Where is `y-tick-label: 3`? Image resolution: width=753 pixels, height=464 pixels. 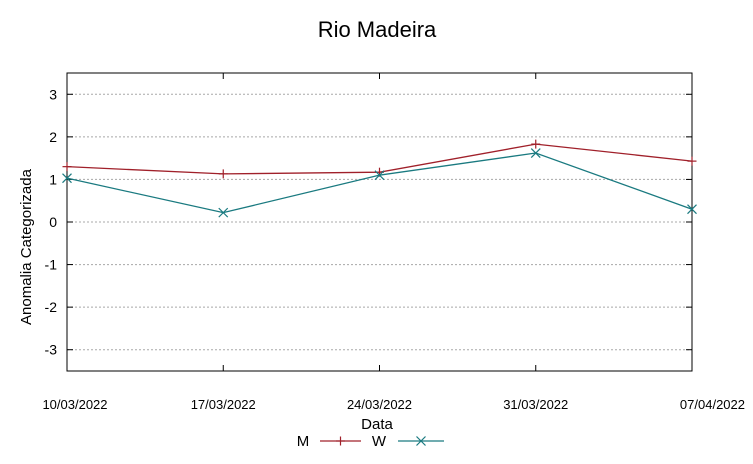
y-tick-label: 3 is located at coordinates (53, 94).